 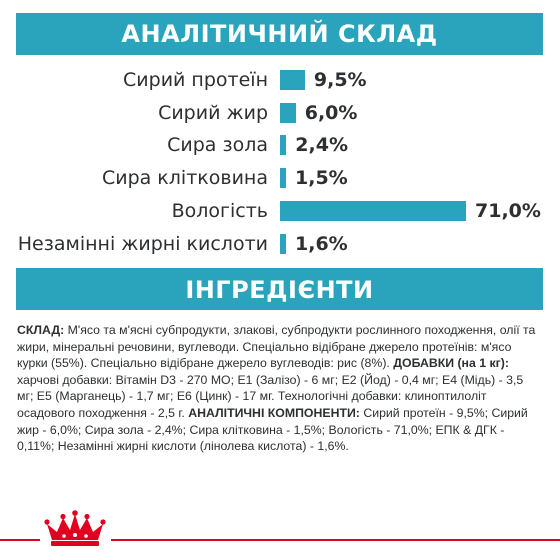 I want to click on analysis-row-value: 2,4%, so click(x=321, y=145).